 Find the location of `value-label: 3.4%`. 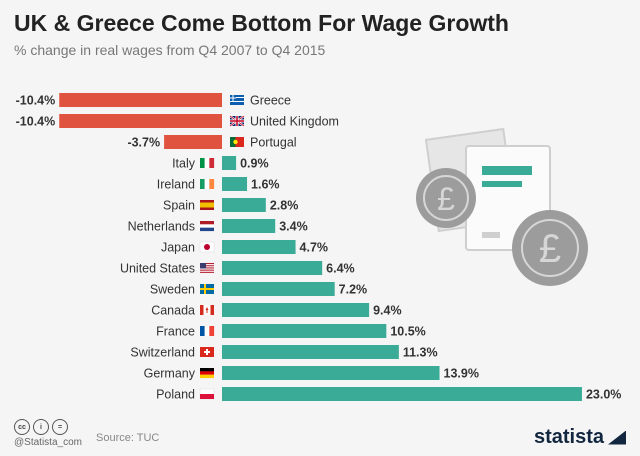

value-label: 3.4% is located at coordinates (293, 227).